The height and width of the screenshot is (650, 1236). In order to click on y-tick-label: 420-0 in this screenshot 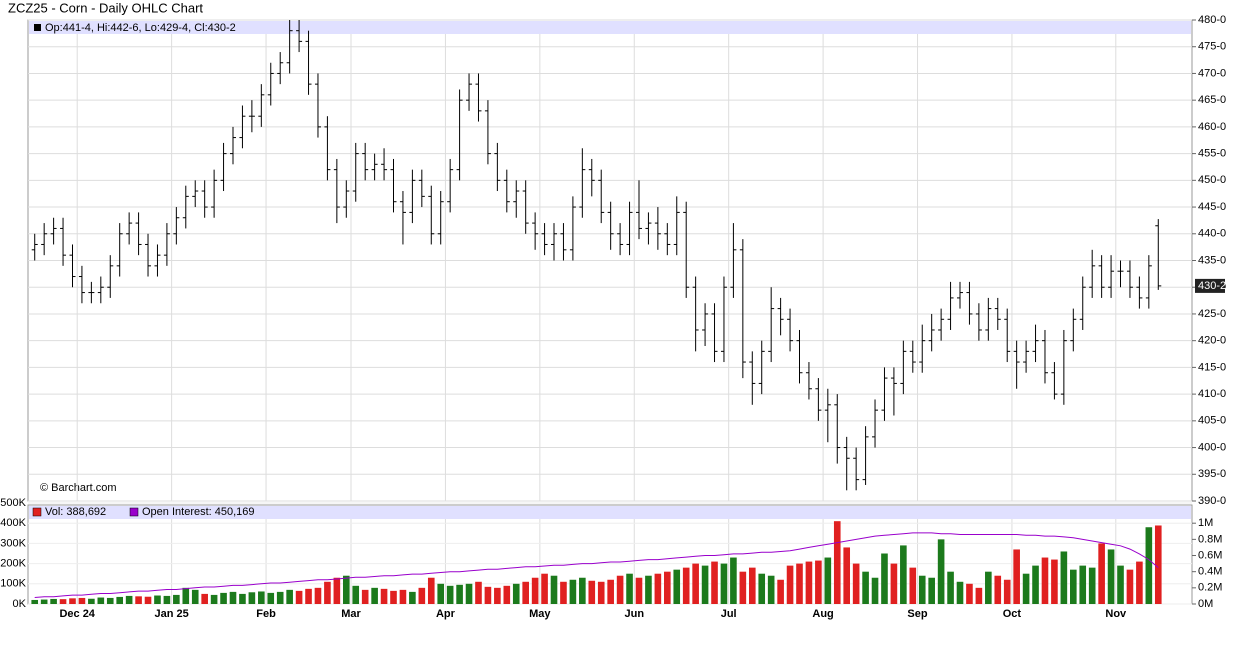, I will do `click(1212, 341)`.